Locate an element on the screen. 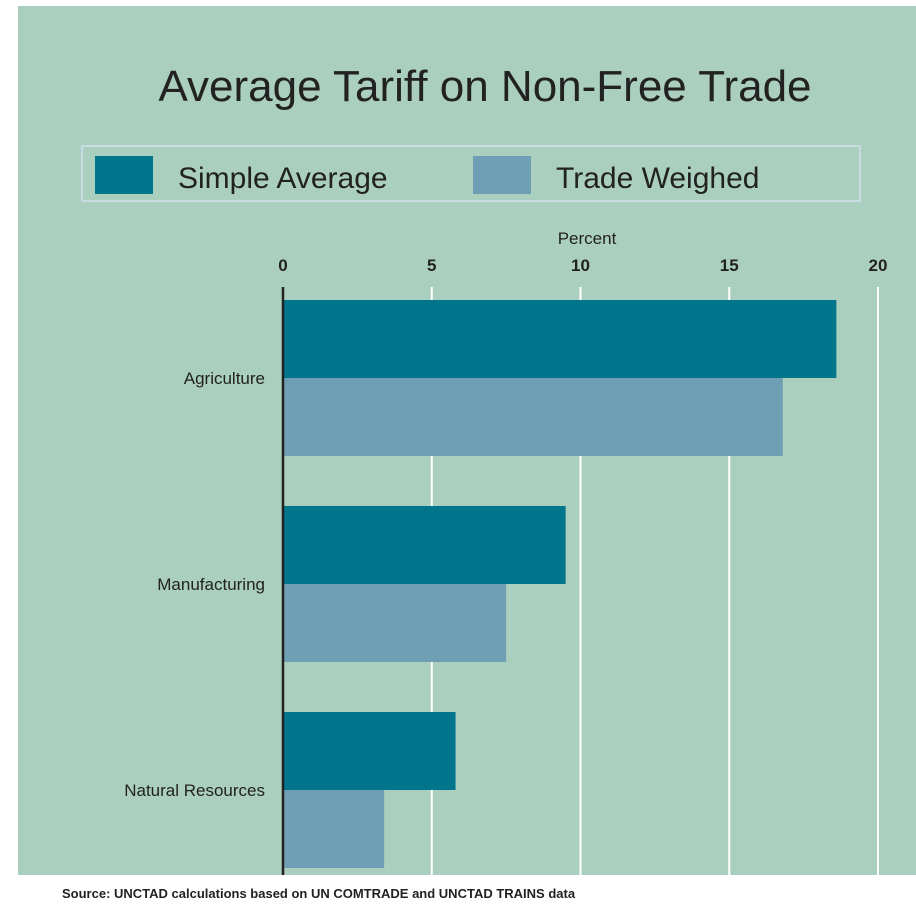  x-tick-label: 0 is located at coordinates (282, 265).